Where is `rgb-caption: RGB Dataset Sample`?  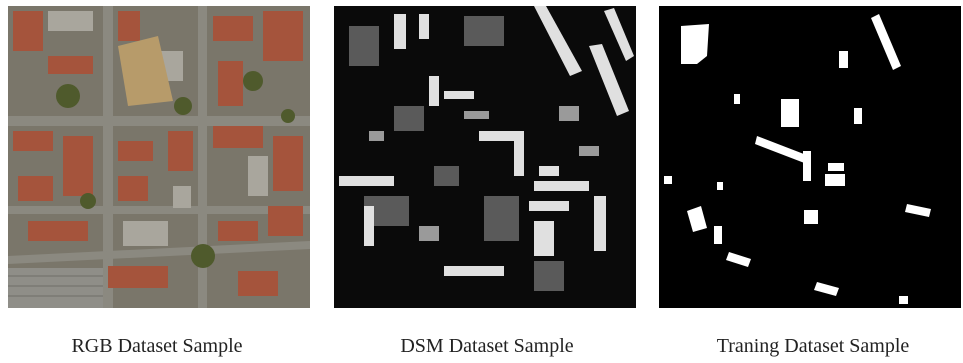 rgb-caption: RGB Dataset Sample is located at coordinates (157, 346).